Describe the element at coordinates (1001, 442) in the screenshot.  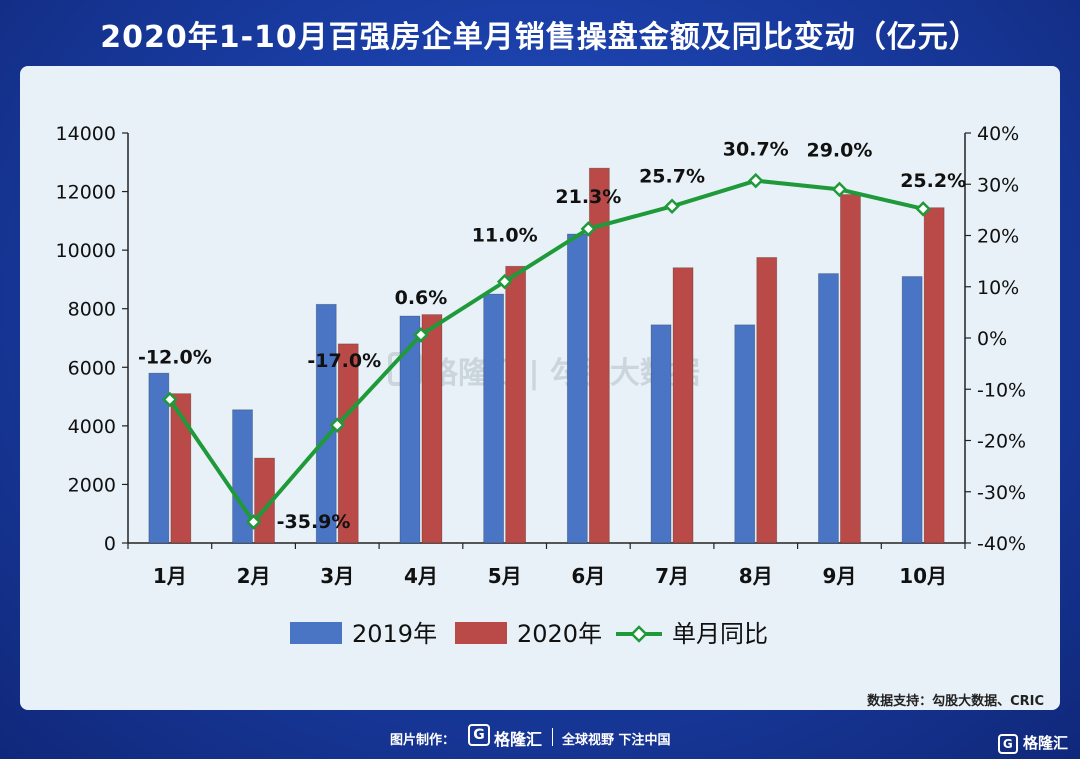
I see `y-right-tick-label: -20%` at that location.